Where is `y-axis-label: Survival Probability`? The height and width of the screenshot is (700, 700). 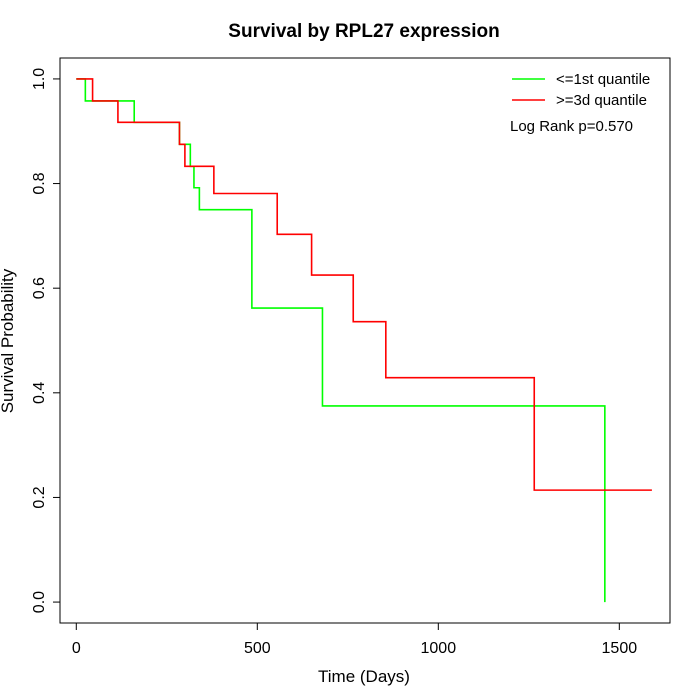 y-axis-label: Survival Probability is located at coordinates (8, 340).